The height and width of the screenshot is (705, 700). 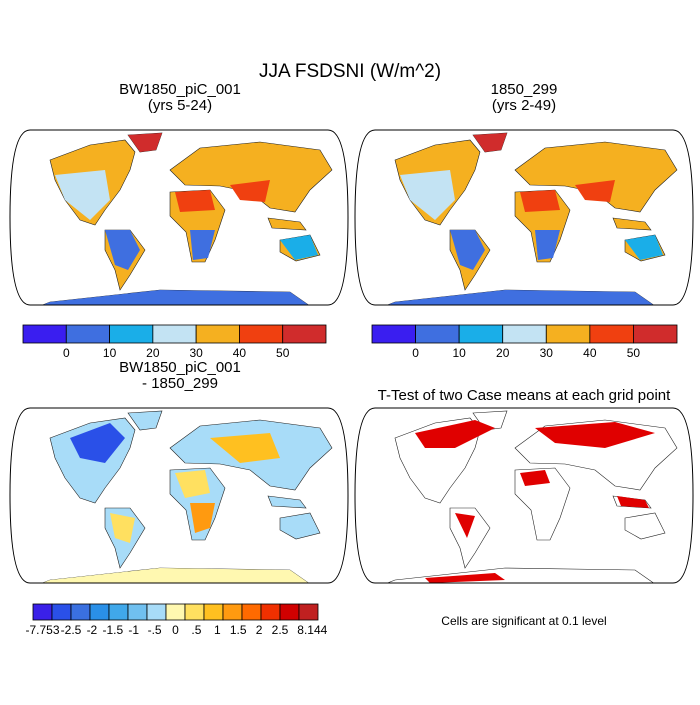 I want to click on colorbar-label: 1, so click(x=217, y=630).